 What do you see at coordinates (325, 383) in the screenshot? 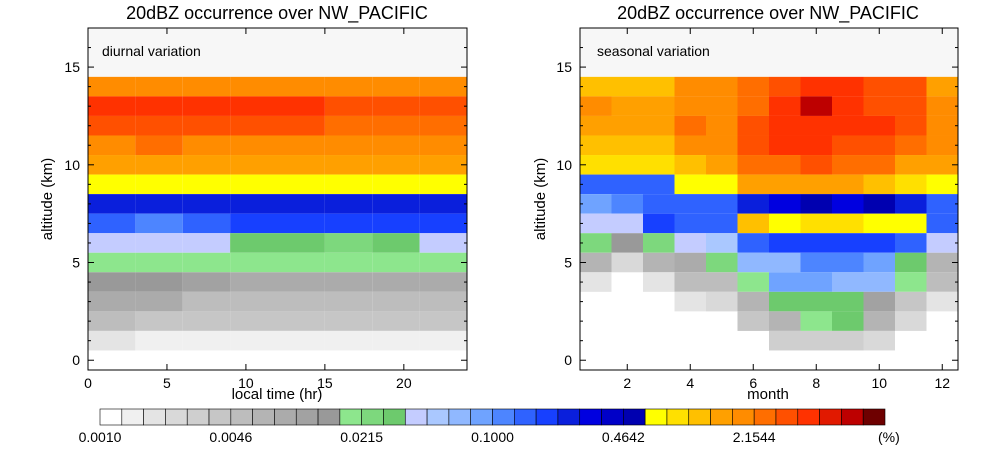
I see `x-tick-label: 15` at bounding box center [325, 383].